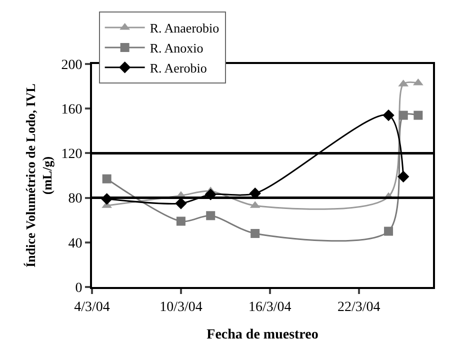 This screenshot has width=471, height=355. I want to click on x-axis-title: Fecha de muestreo, so click(262, 335).